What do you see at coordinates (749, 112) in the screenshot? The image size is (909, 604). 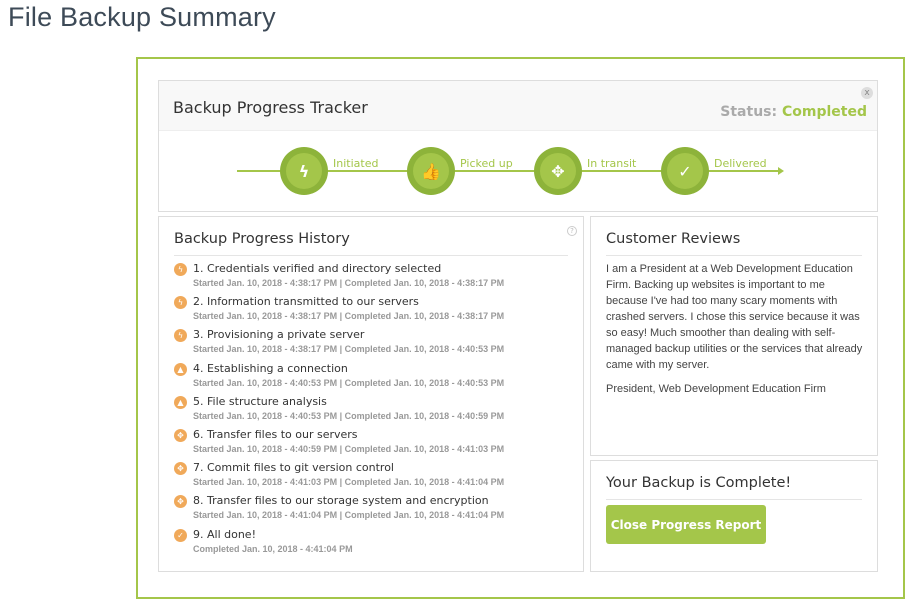 I see `status-label: Status:` at bounding box center [749, 112].